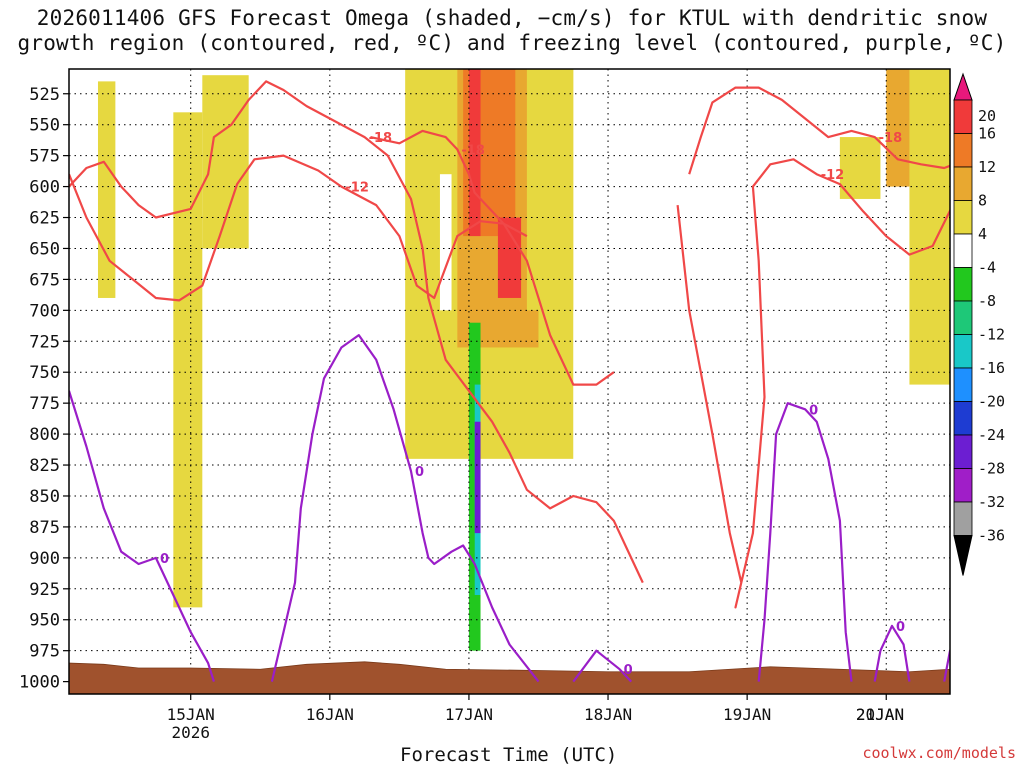 The width and height of the screenshot is (1024, 768). What do you see at coordinates (44, 188) in the screenshot?
I see `y-tick-label-600: 600` at bounding box center [44, 188].